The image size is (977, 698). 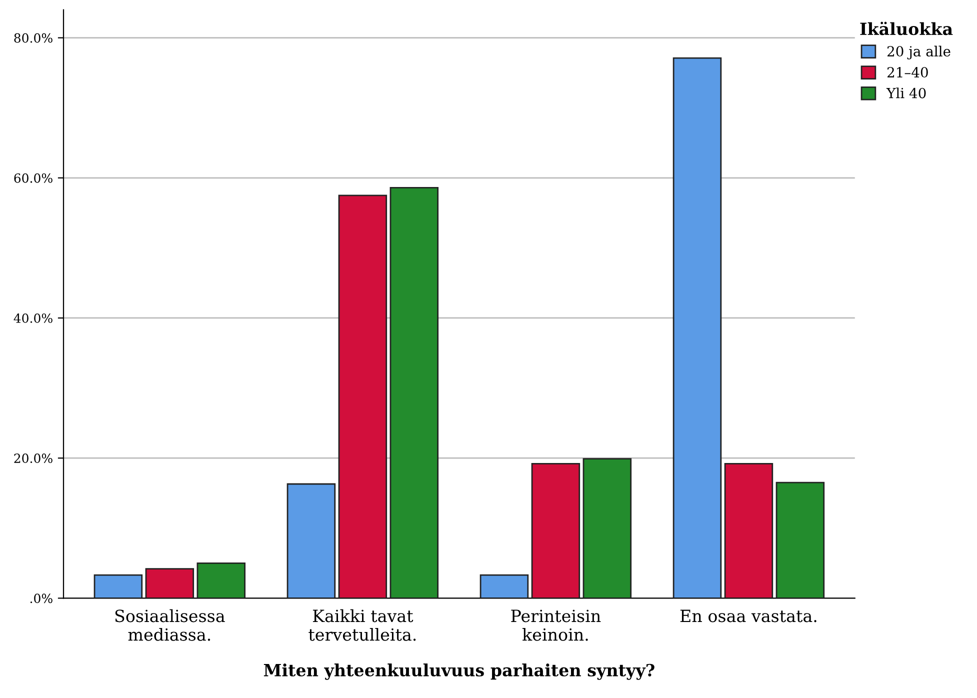 I want to click on x-axis-title: Miten yhteenkuuluvuus parhaiten syntyy?, so click(x=459, y=672).